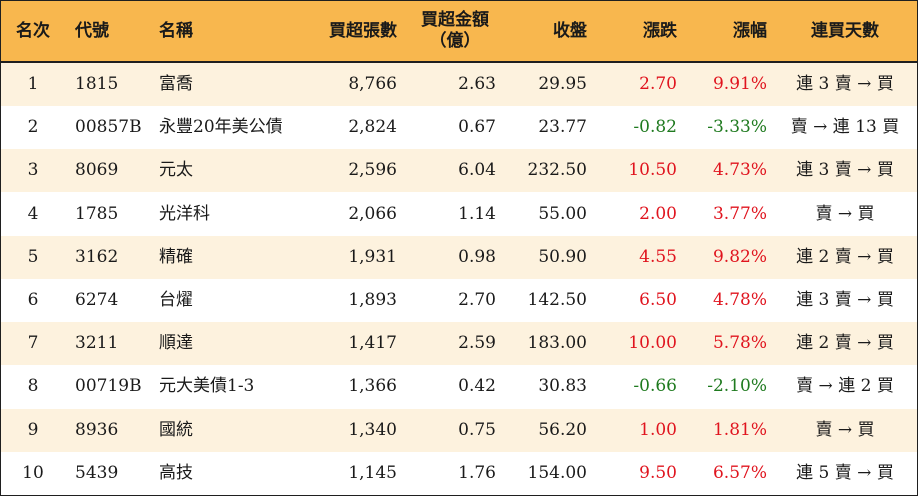 The height and width of the screenshot is (496, 918). Describe the element at coordinates (221, 127) in the screenshot. I see `cell-name: 永豐20年美公債` at that location.